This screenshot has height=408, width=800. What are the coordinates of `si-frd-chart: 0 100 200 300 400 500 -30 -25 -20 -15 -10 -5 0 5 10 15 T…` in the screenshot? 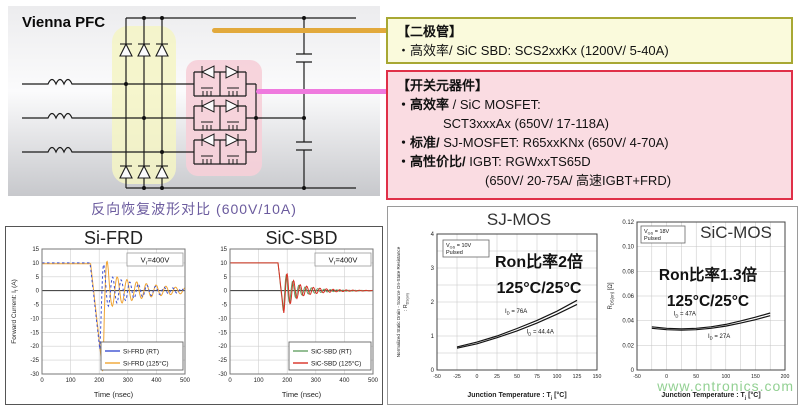 It's located at (100, 317).